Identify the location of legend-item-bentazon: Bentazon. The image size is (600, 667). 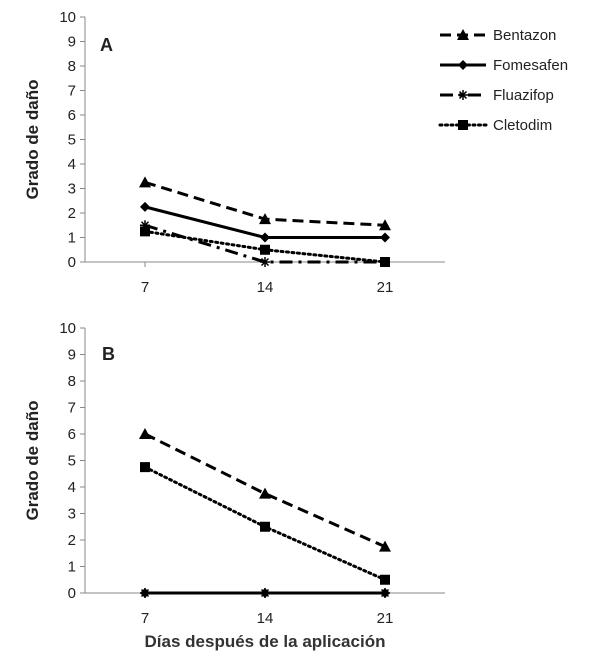
(498, 35).